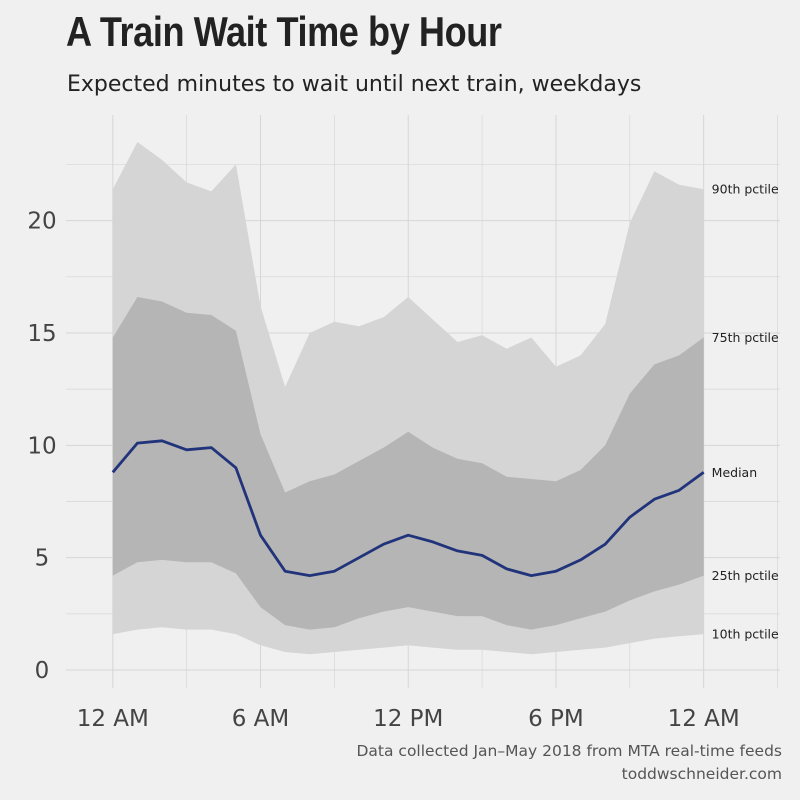 This screenshot has width=800, height=800. I want to click on median-line, so click(408, 508).